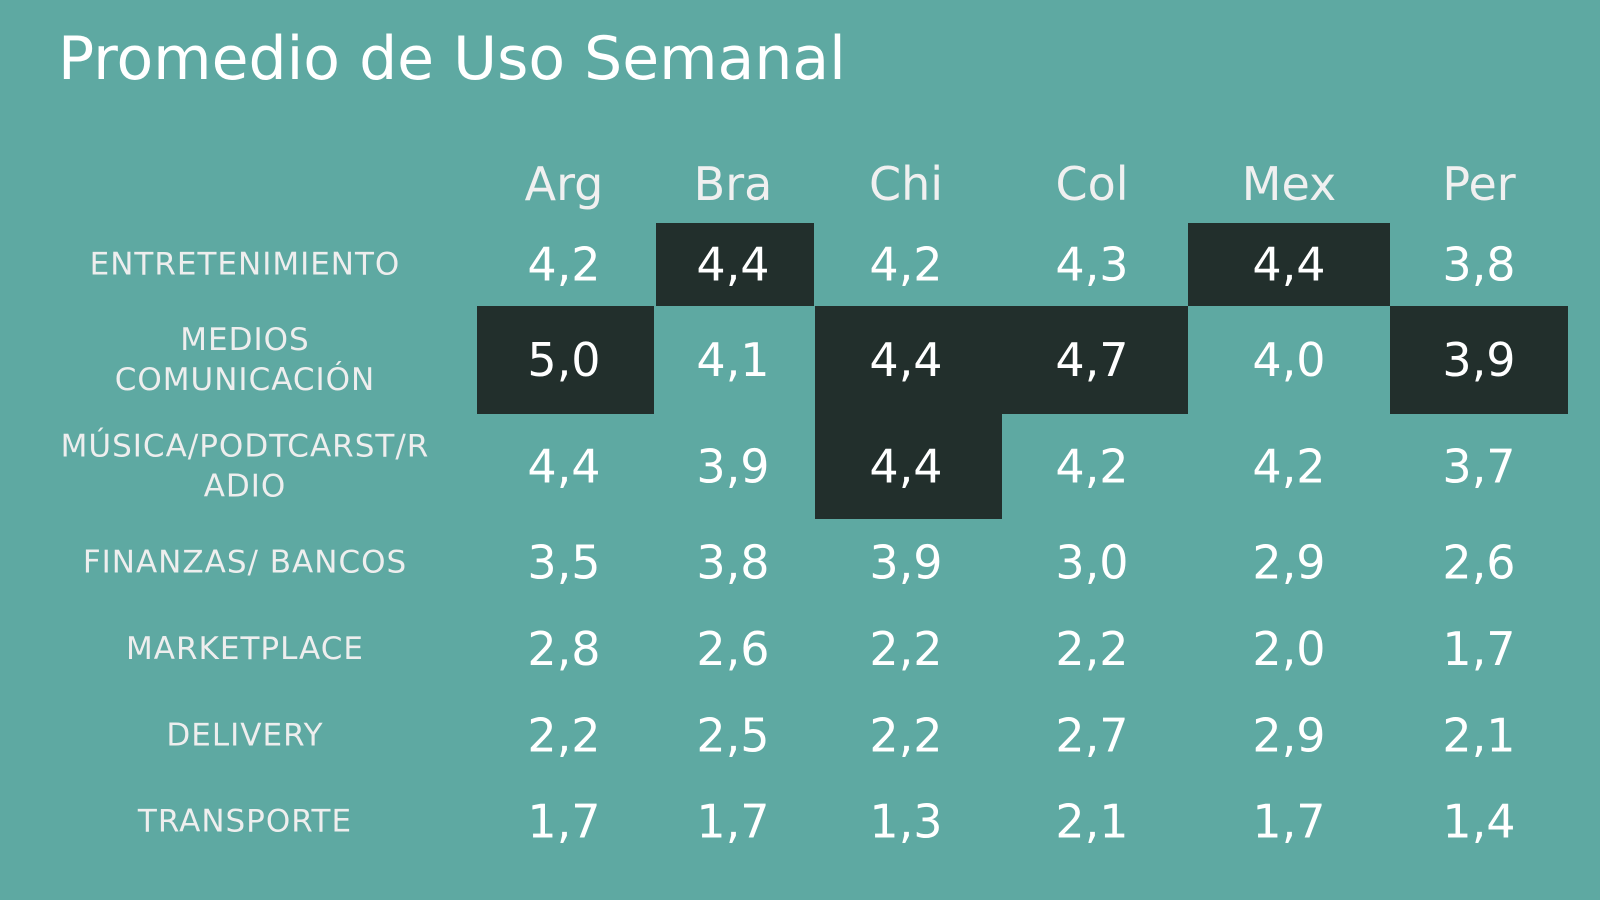 This screenshot has width=1600, height=900. What do you see at coordinates (1288, 822) in the screenshot?
I see `cell-value-6-4: 1,7` at bounding box center [1288, 822].